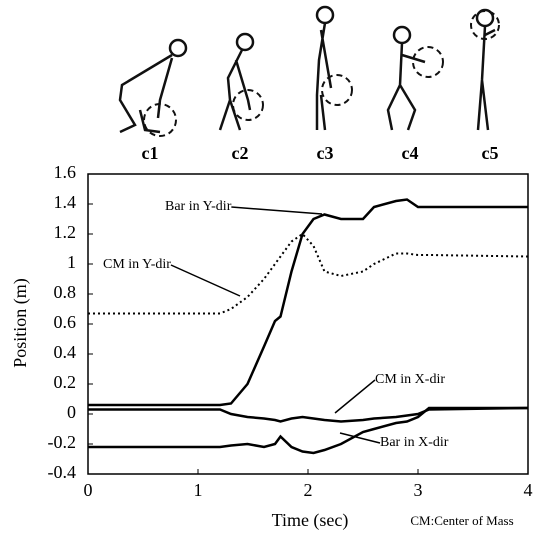 The height and width of the screenshot is (533, 533). Describe the element at coordinates (325, 153) in the screenshot. I see `phase-label: c3` at that location.